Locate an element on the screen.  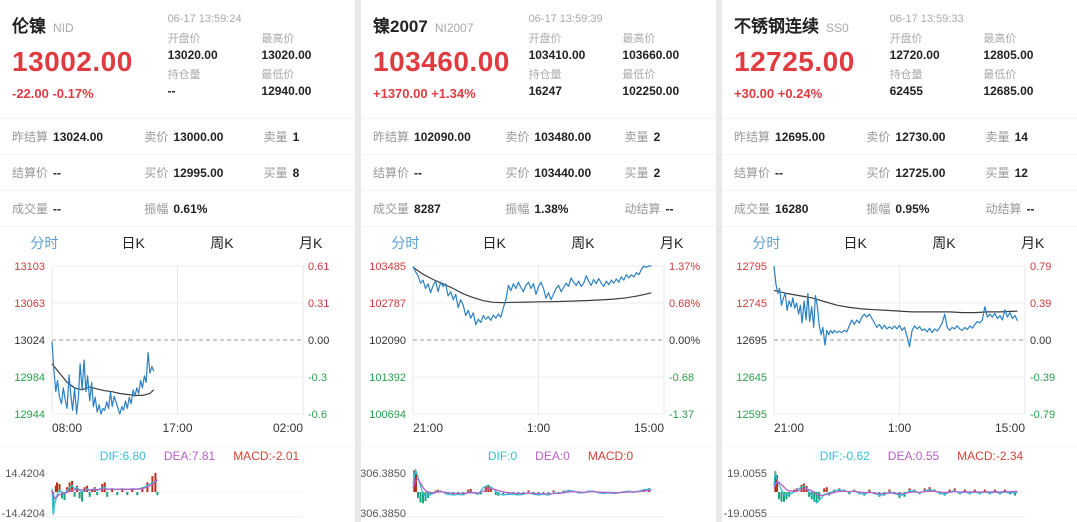
dea-value: DEA:0.55 is located at coordinates (913, 455).